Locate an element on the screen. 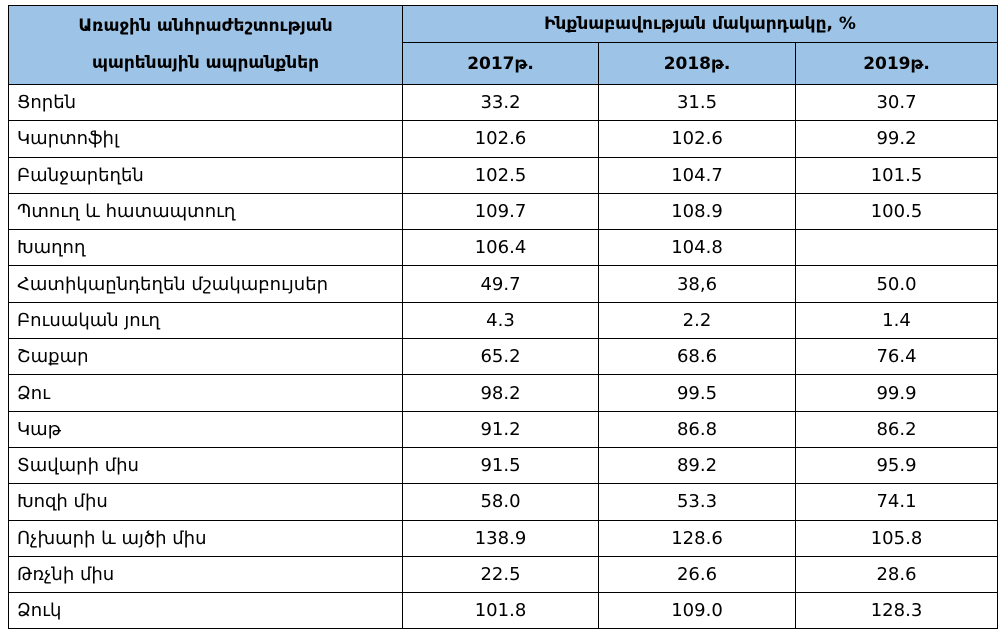  item-name: Կարտոֆիլ is located at coordinates (205, 139).